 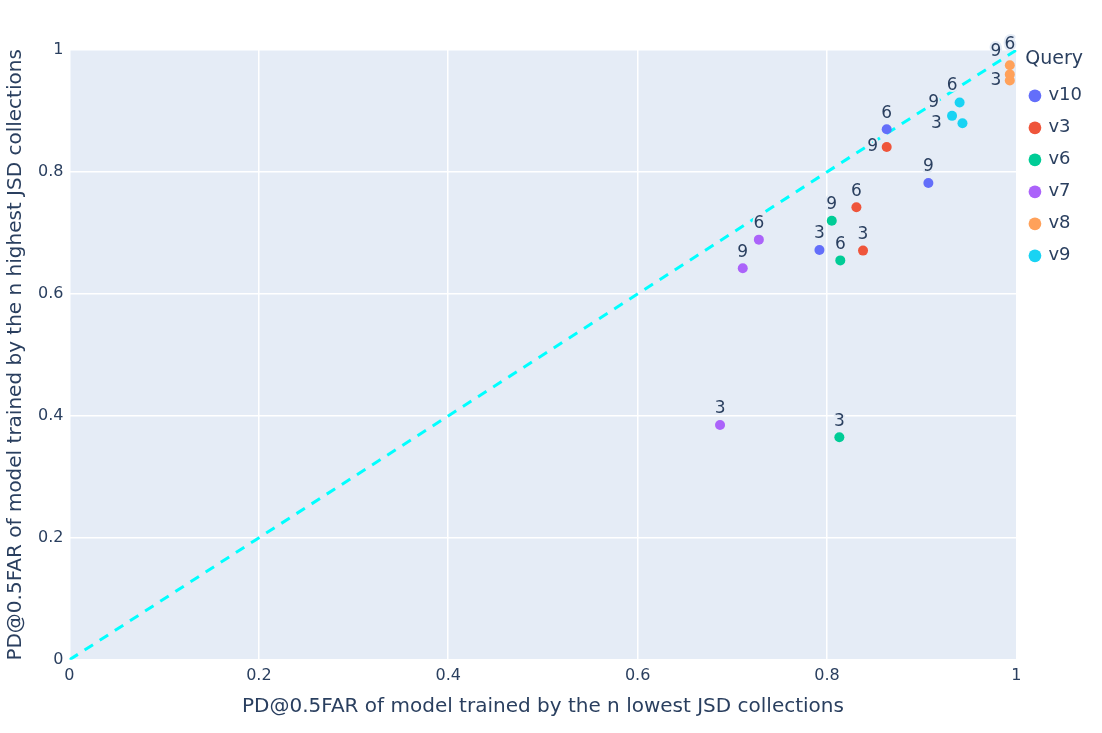 I want to click on legend-label: v3, so click(x=1059, y=126).